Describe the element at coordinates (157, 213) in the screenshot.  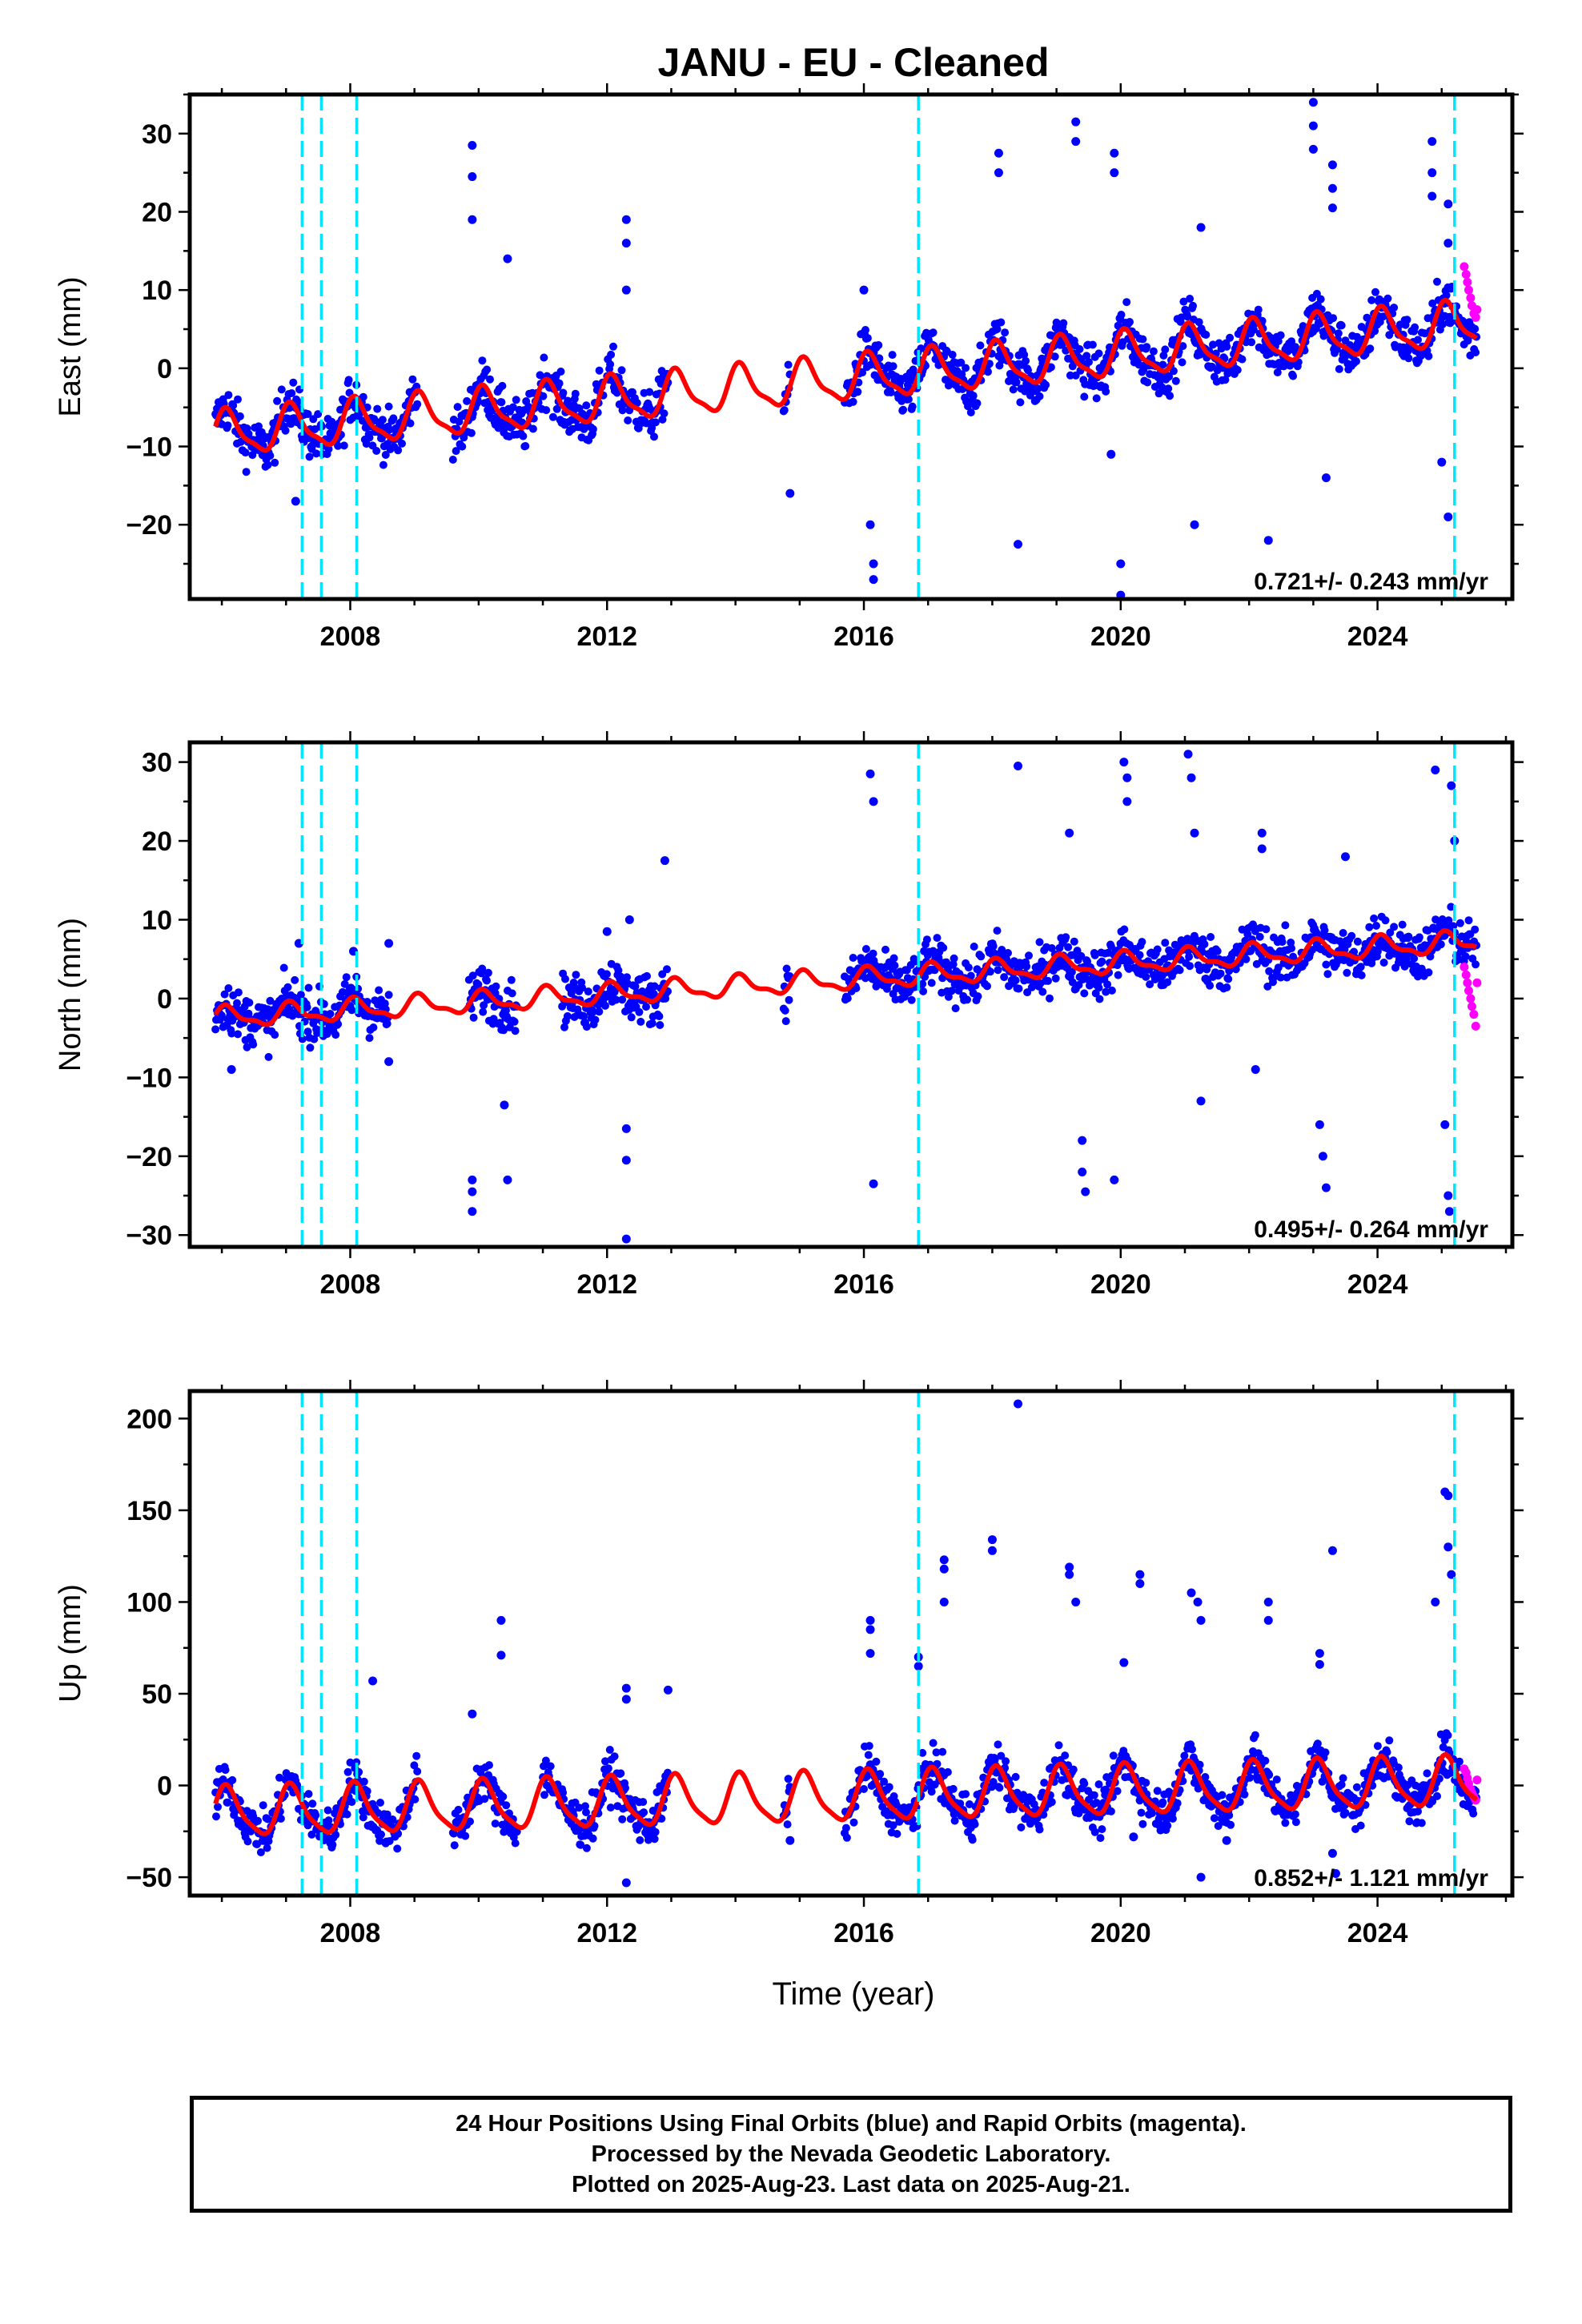
I see `y-tick-label: 20` at that location.